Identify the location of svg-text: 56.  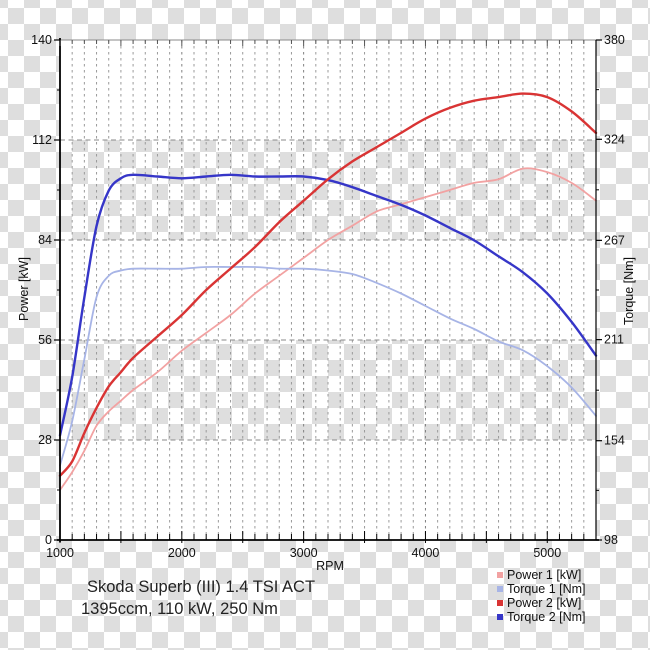
(45, 340).